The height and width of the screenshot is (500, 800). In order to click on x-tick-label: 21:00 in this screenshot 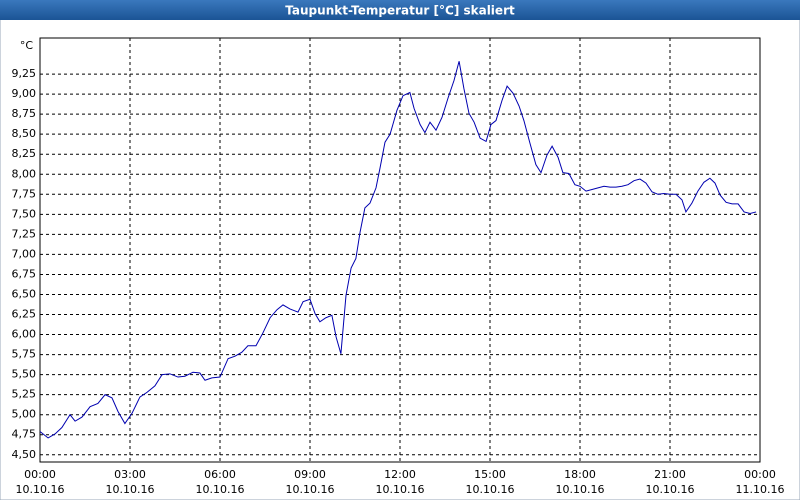, I will do `click(670, 474)`.